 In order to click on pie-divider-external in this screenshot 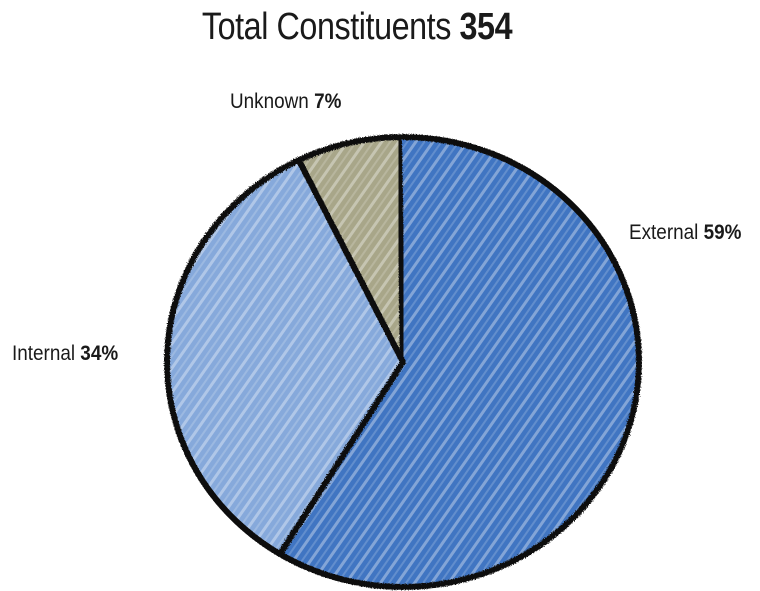, I will do `click(400, 249)`.